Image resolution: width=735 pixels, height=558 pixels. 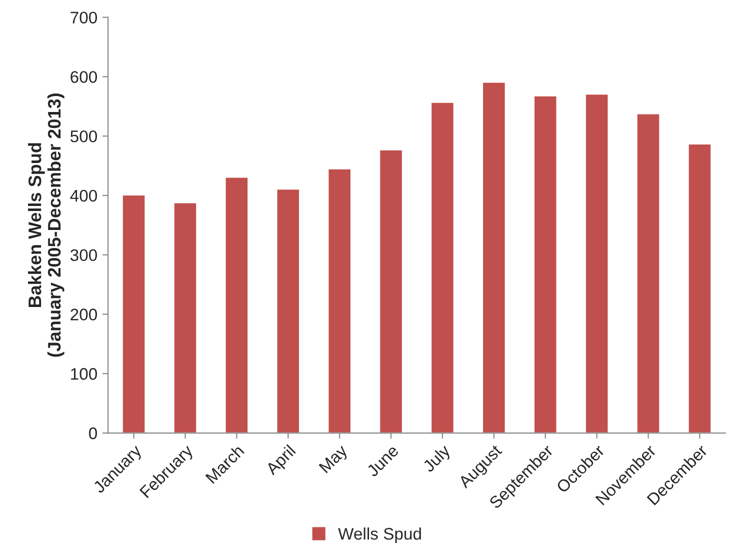 What do you see at coordinates (84, 374) in the screenshot?
I see `y-tick-label: 100` at bounding box center [84, 374].